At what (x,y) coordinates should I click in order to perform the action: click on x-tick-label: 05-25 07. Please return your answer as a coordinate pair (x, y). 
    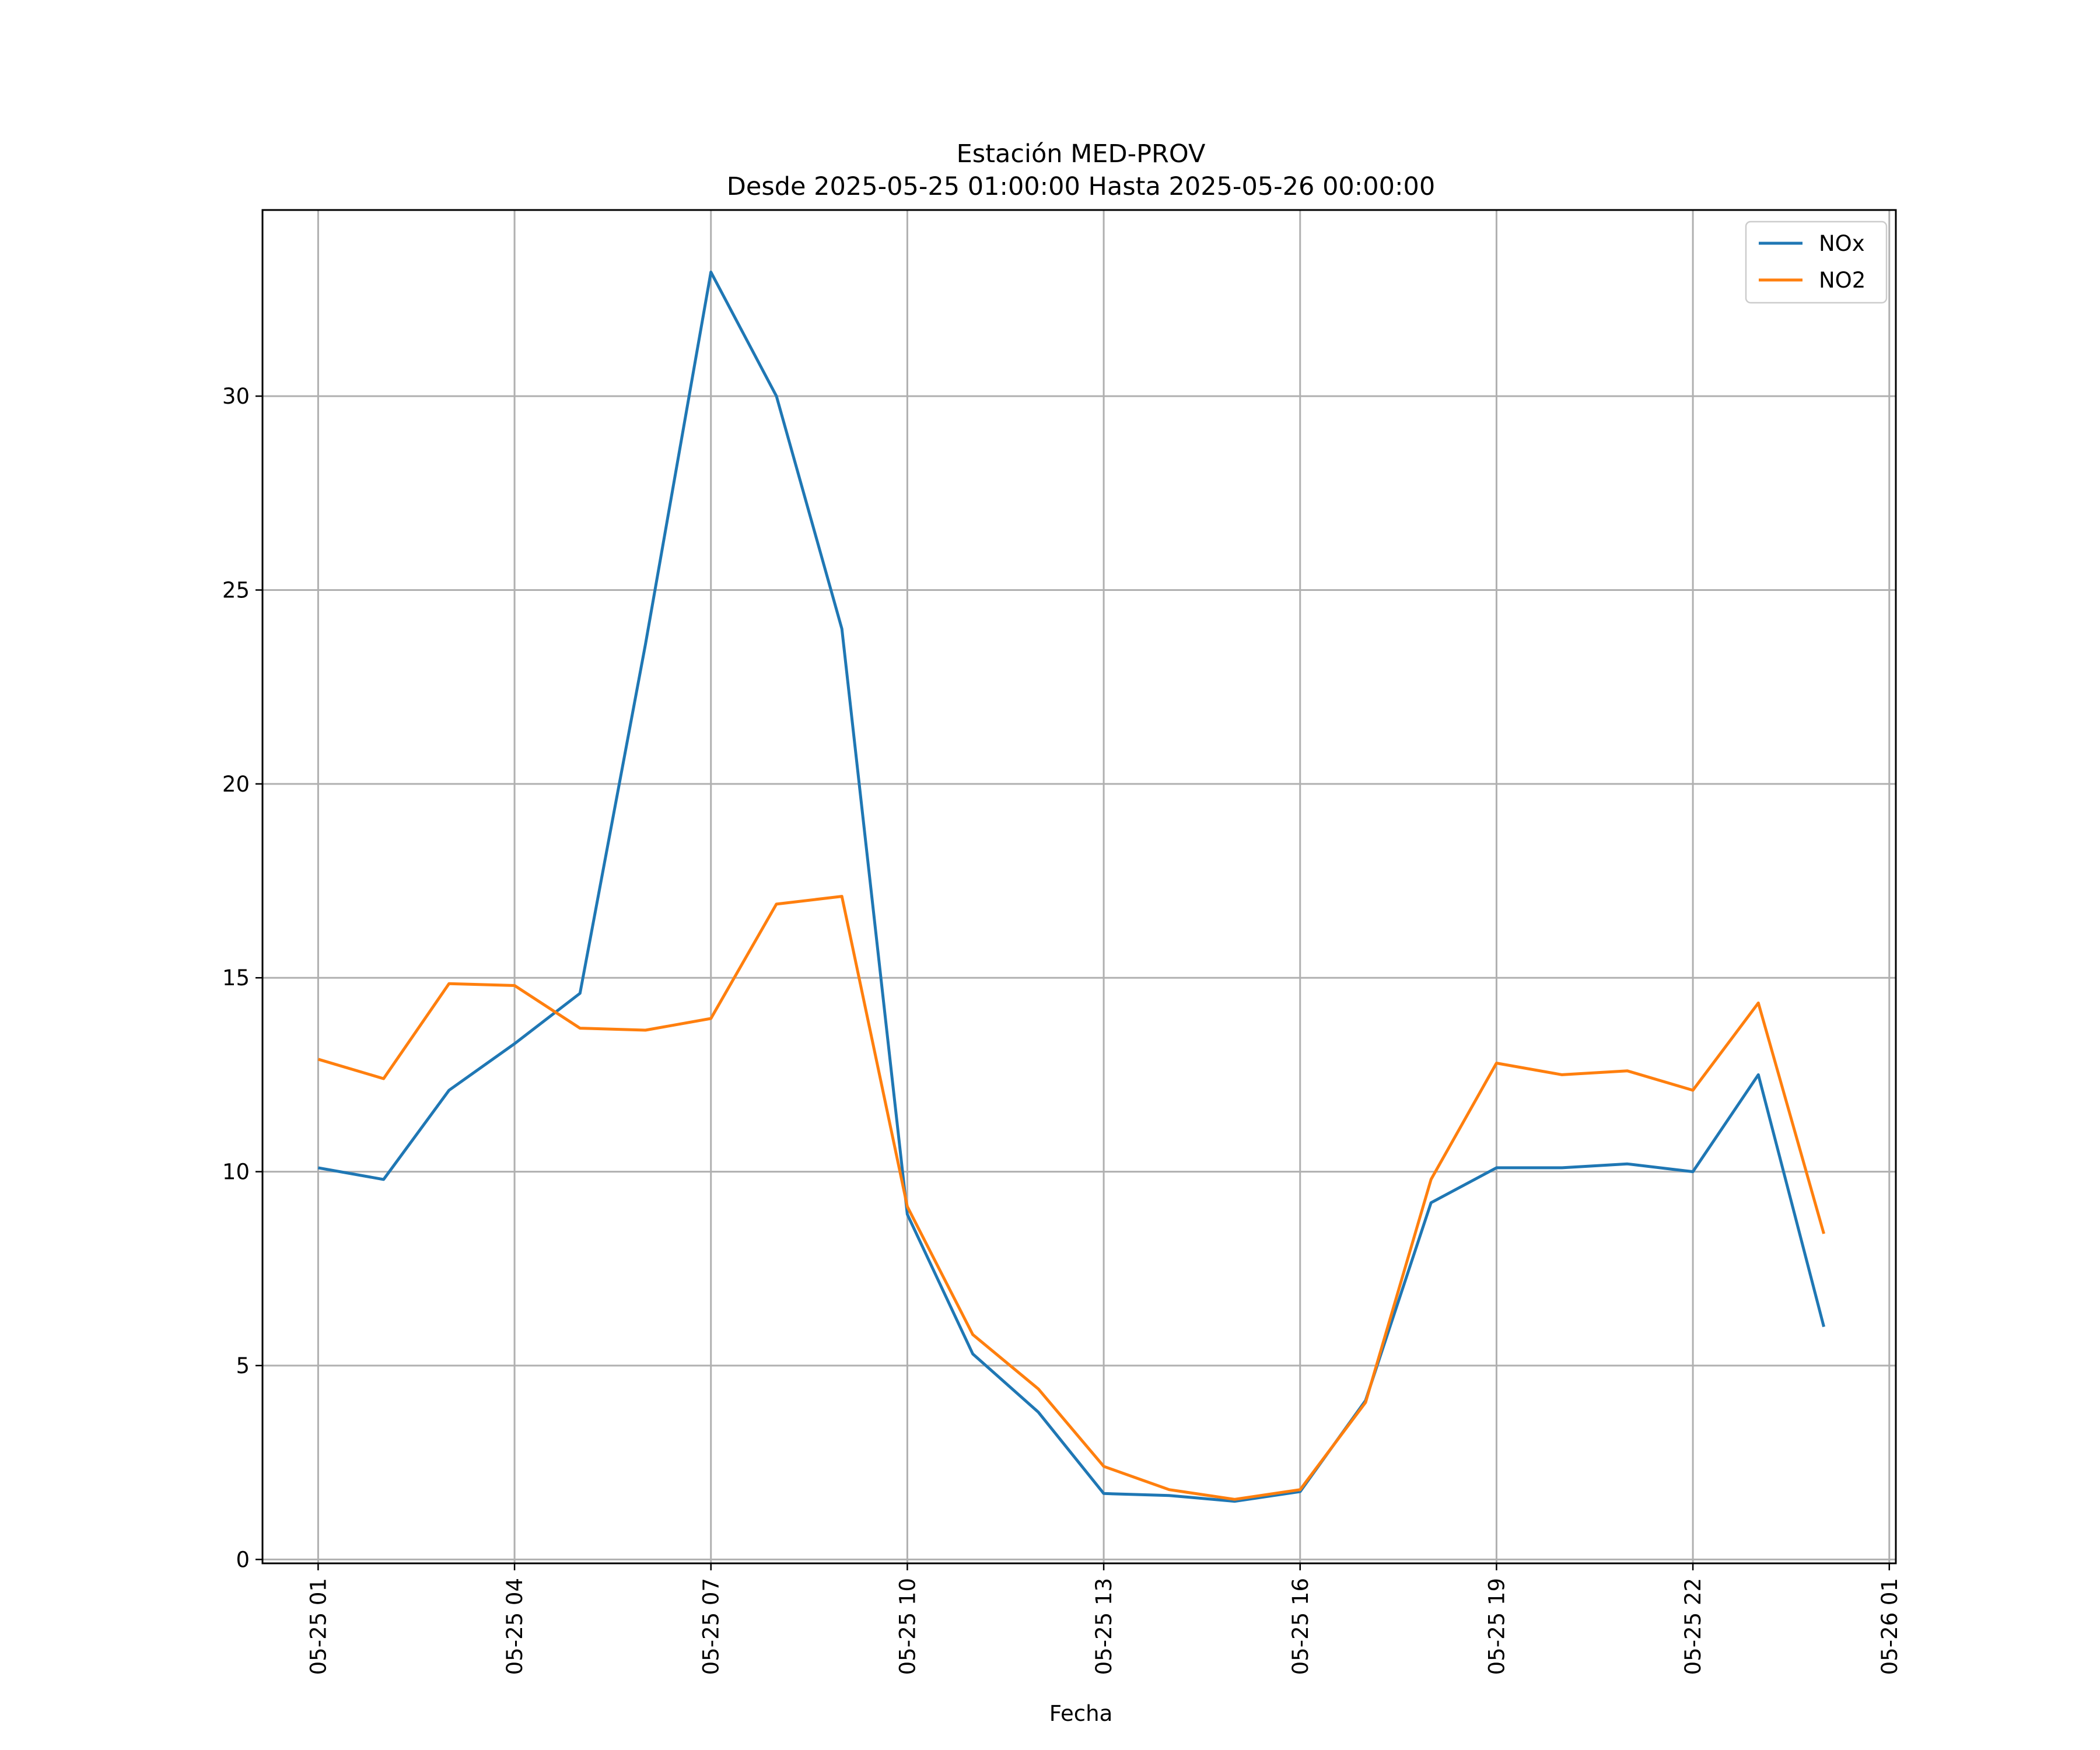
    Looking at the image, I should click on (711, 1626).